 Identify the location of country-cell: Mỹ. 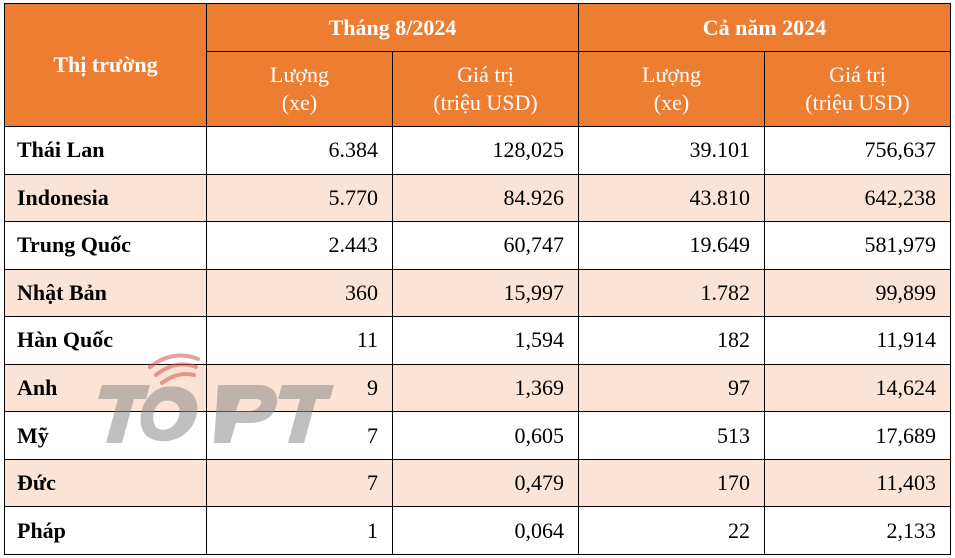
(105, 435).